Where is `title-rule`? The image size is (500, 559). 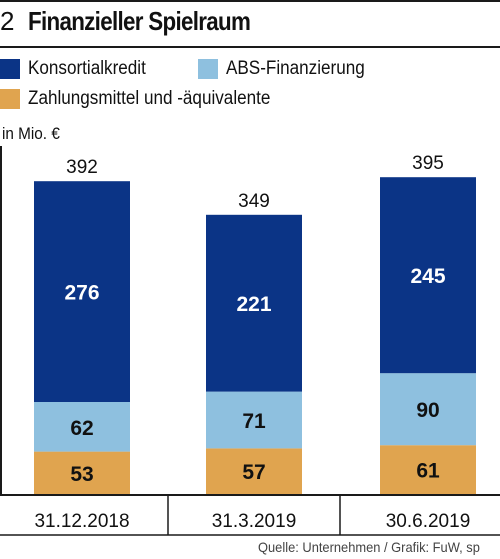
title-rule is located at coordinates (250, 47).